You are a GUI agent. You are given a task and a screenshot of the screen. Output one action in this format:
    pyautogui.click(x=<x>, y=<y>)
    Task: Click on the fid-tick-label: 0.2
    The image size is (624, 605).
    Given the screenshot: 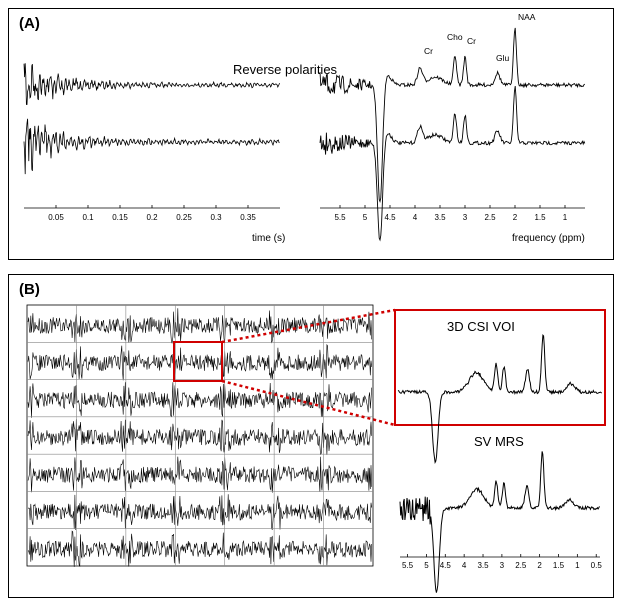 What is the action you would take?
    pyautogui.click(x=152, y=217)
    